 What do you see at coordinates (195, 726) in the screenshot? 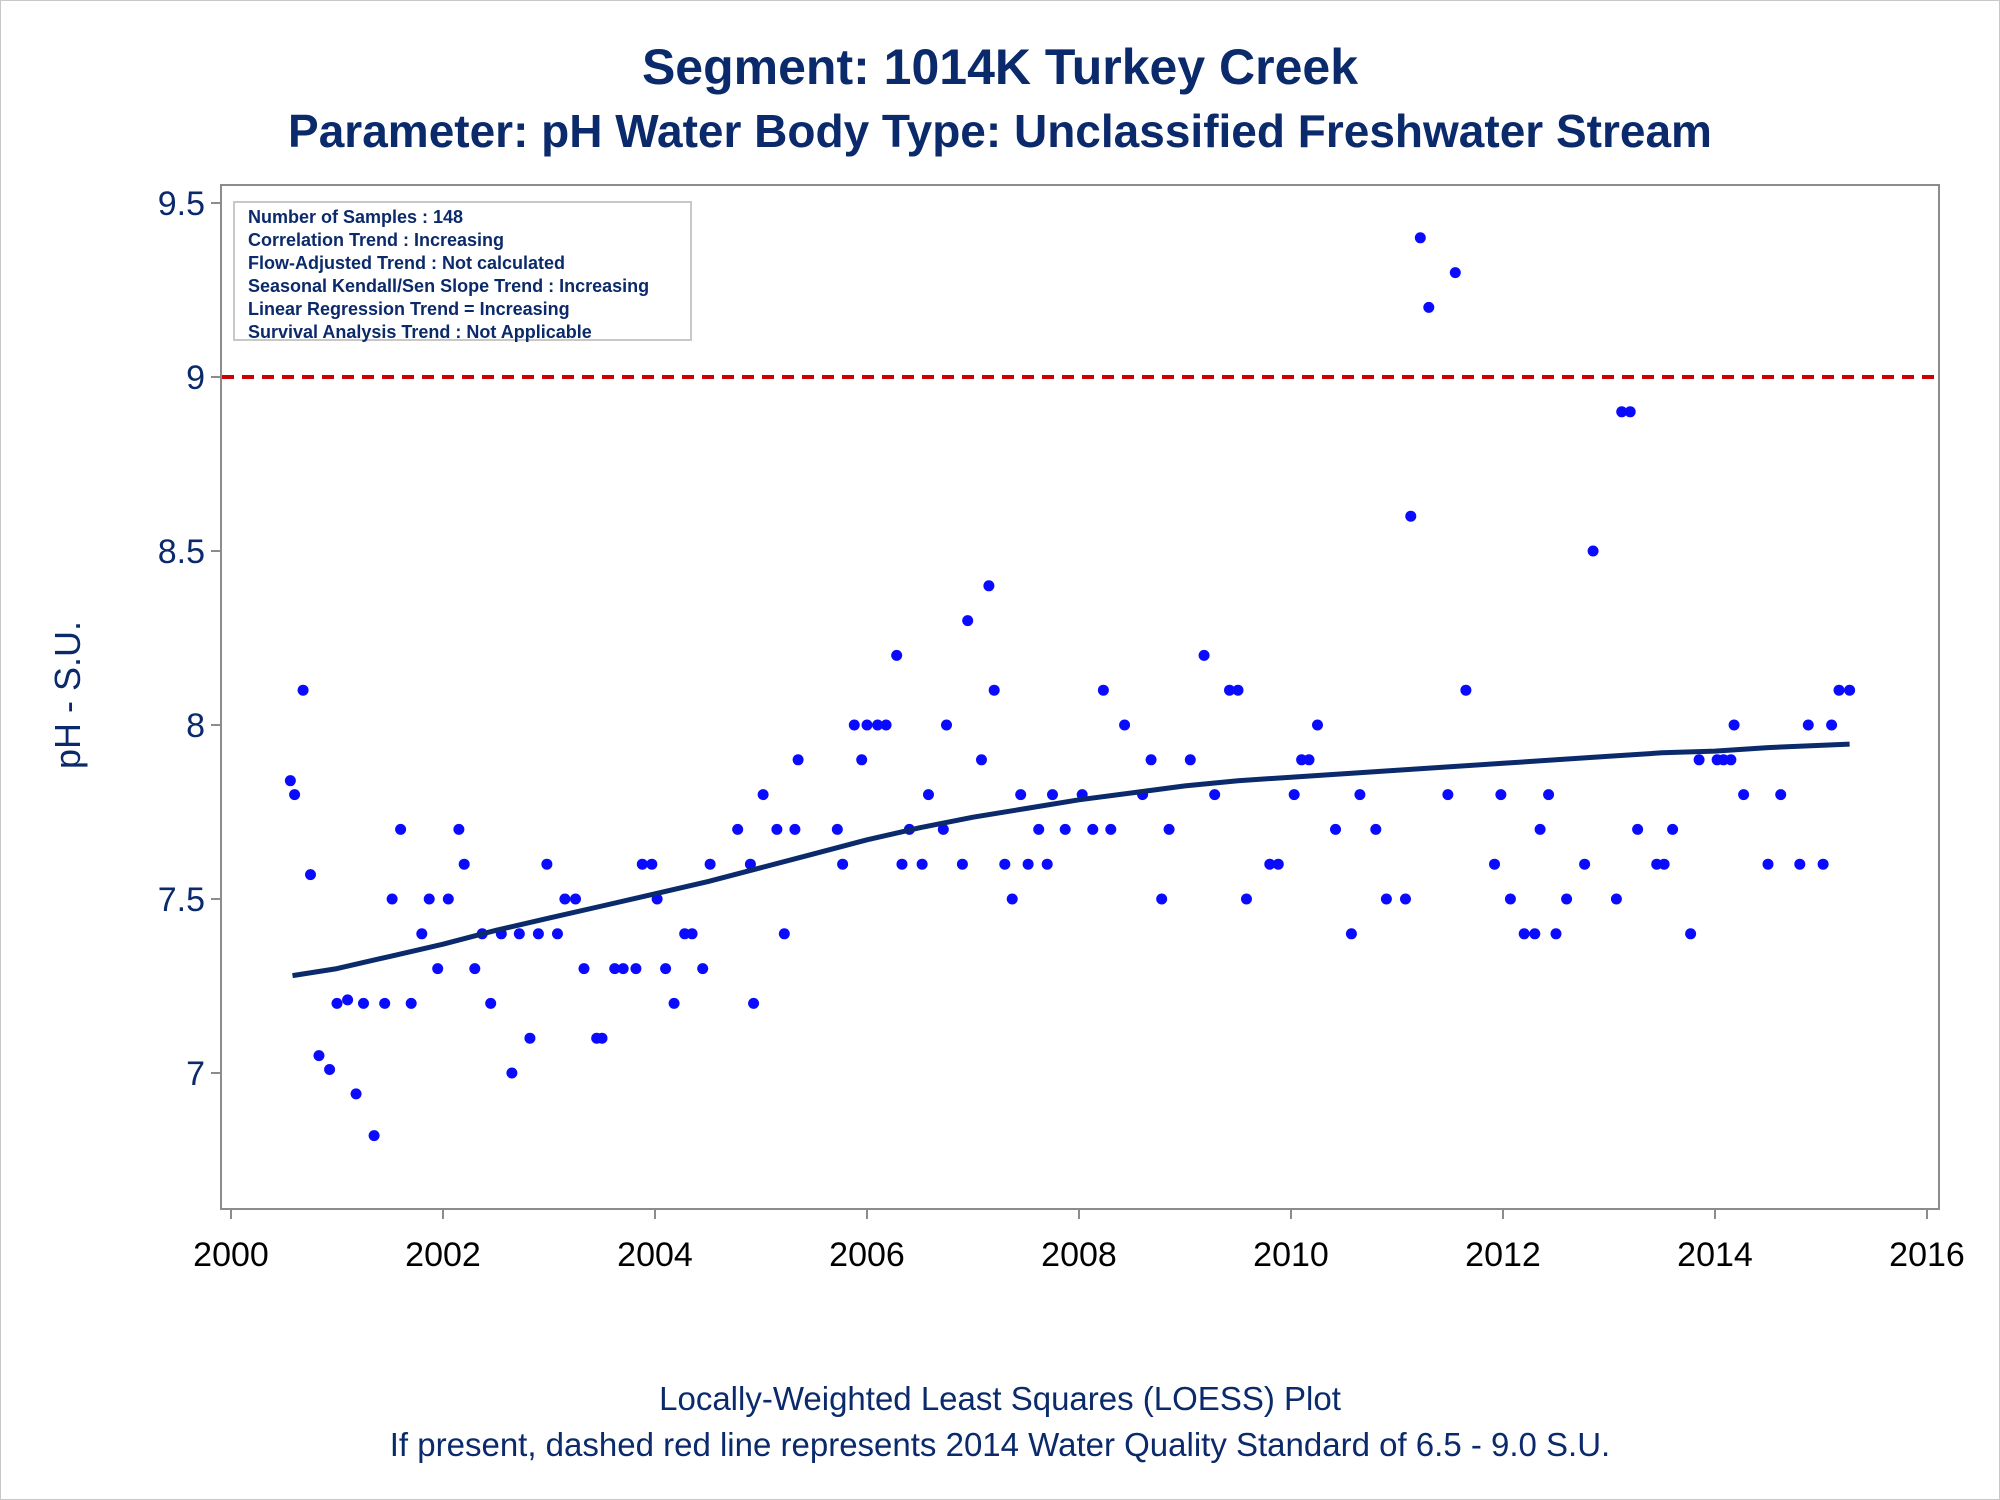
I see `y-tick-label: 8` at bounding box center [195, 726].